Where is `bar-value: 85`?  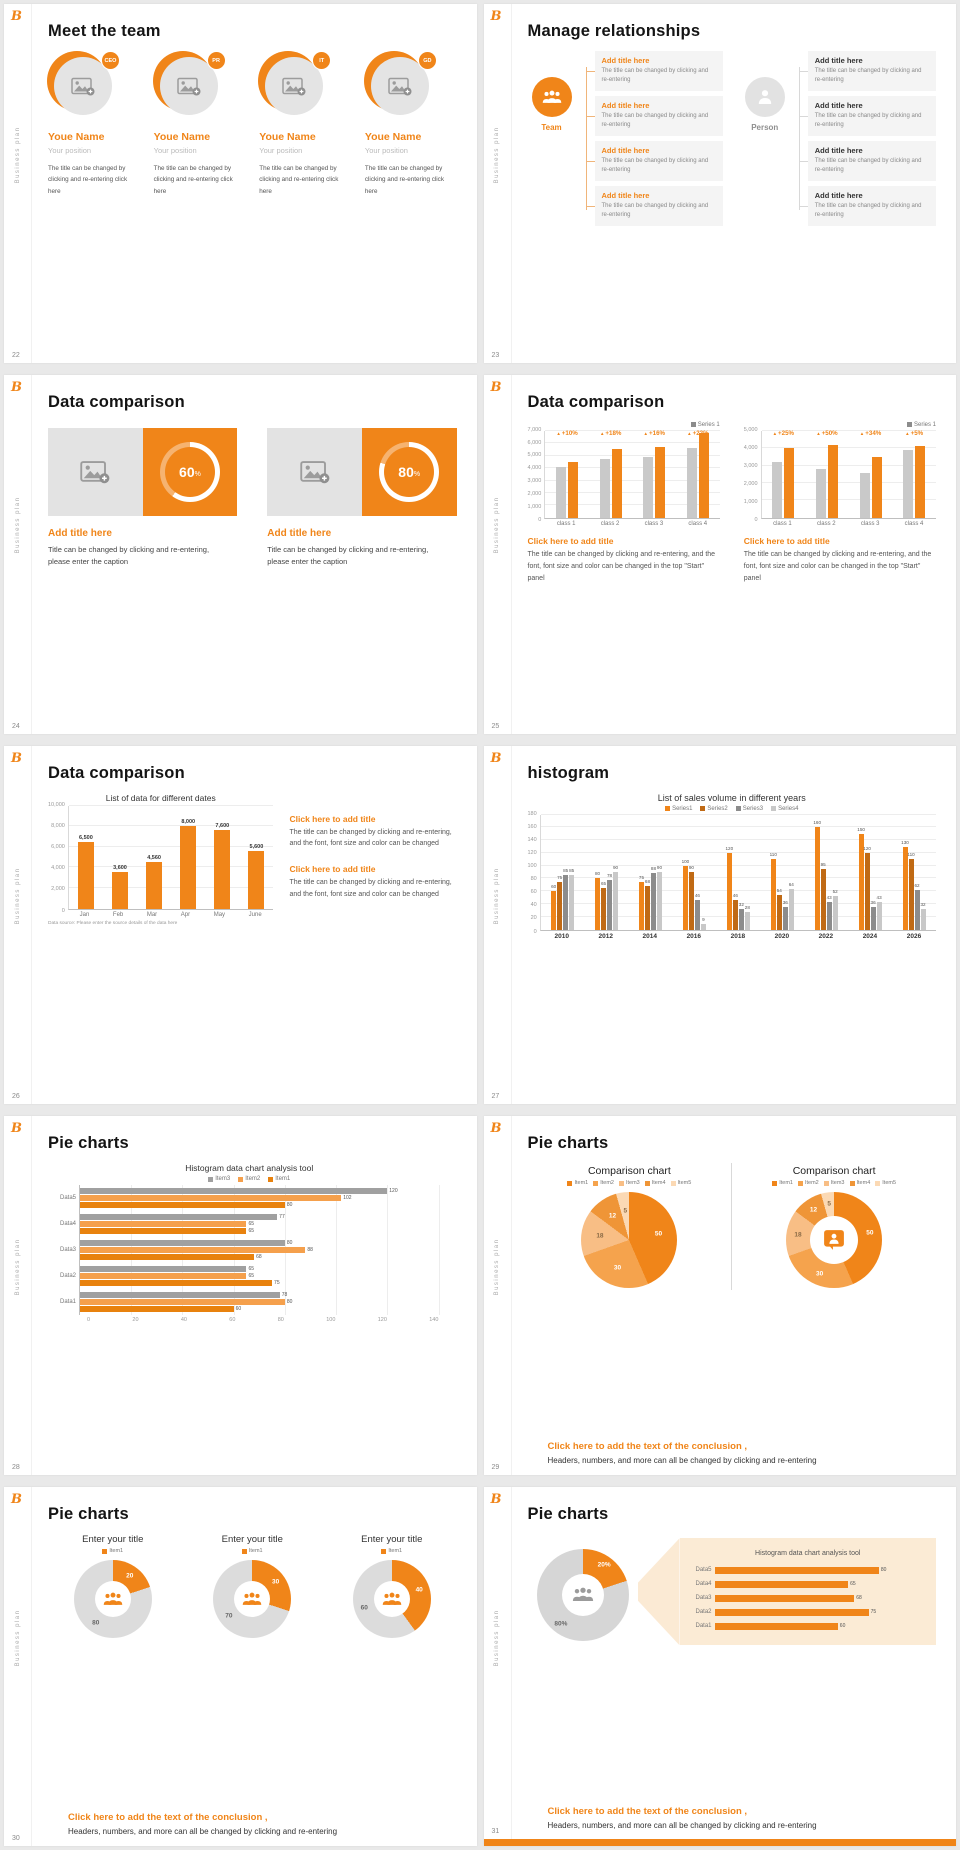 bar-value: 85 is located at coordinates (566, 871).